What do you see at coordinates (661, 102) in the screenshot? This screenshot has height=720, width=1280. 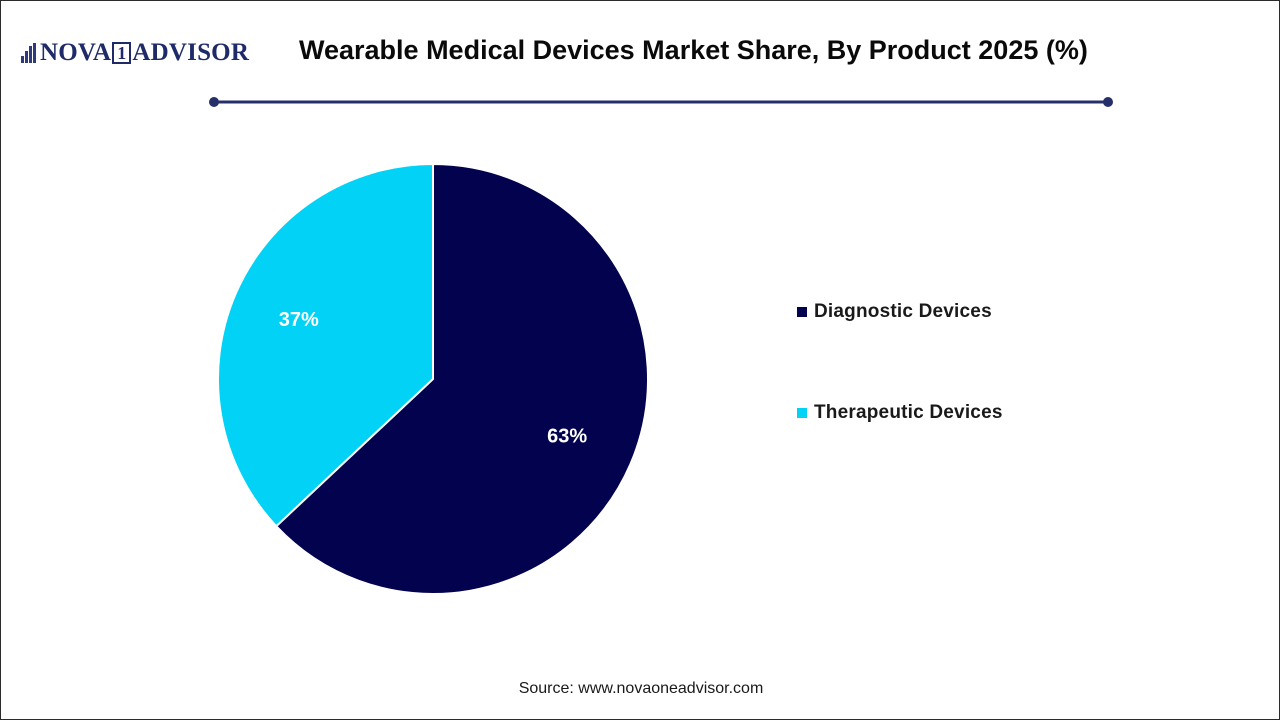 I see `title-divider` at bounding box center [661, 102].